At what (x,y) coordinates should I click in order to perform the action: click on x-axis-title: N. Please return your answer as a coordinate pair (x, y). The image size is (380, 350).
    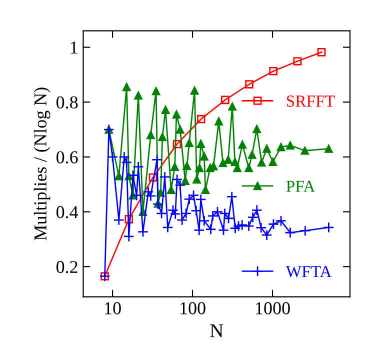
    Looking at the image, I should click on (217, 331).